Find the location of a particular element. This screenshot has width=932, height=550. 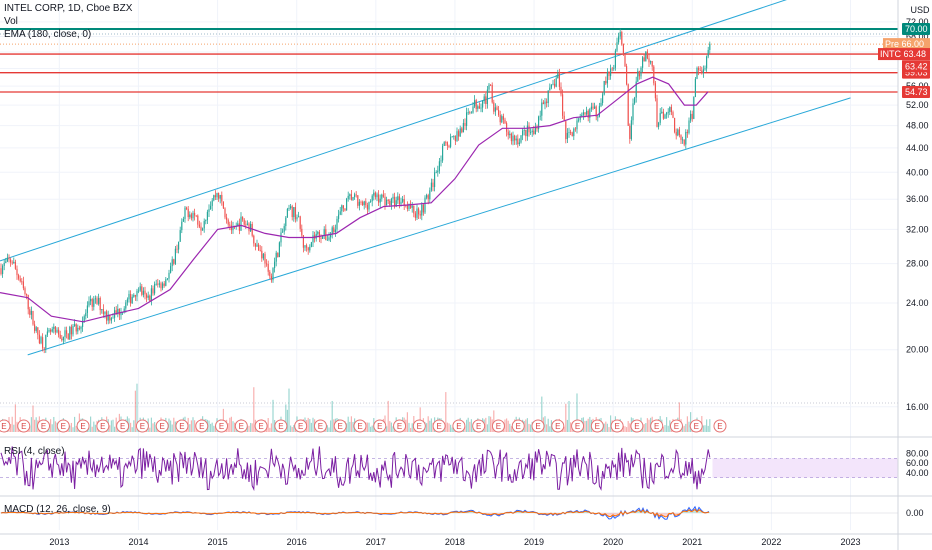

rsi-legend: RSI (4, close) is located at coordinates (34, 451).